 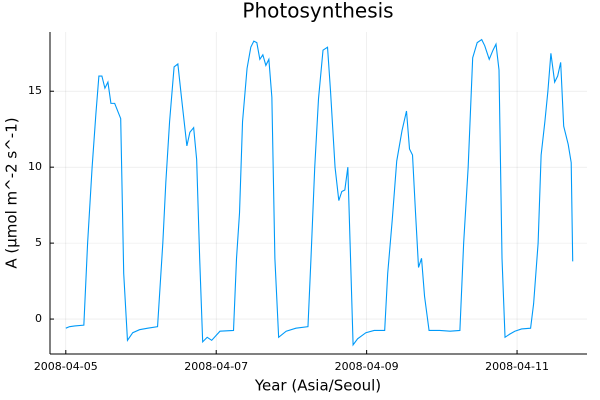 What do you see at coordinates (35, 90) in the screenshot?
I see `y-tick-label: 15` at bounding box center [35, 90].